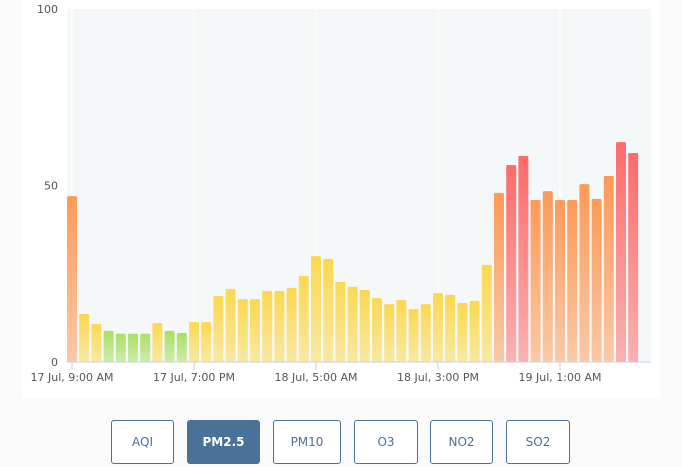 This screenshot has width=682, height=467. What do you see at coordinates (142, 442) in the screenshot?
I see `tab-aqi: AQI` at bounding box center [142, 442].